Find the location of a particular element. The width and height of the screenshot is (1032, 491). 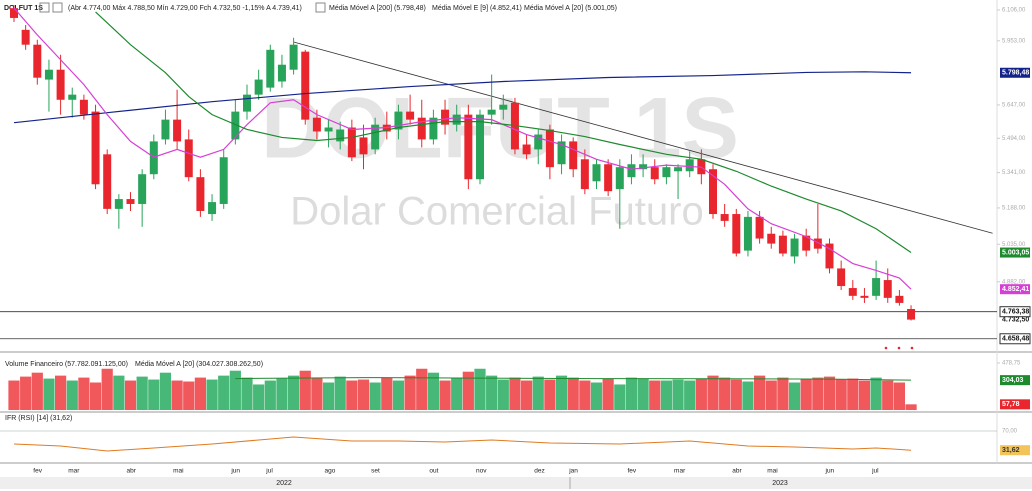

marker-dot is located at coordinates (886, 348).